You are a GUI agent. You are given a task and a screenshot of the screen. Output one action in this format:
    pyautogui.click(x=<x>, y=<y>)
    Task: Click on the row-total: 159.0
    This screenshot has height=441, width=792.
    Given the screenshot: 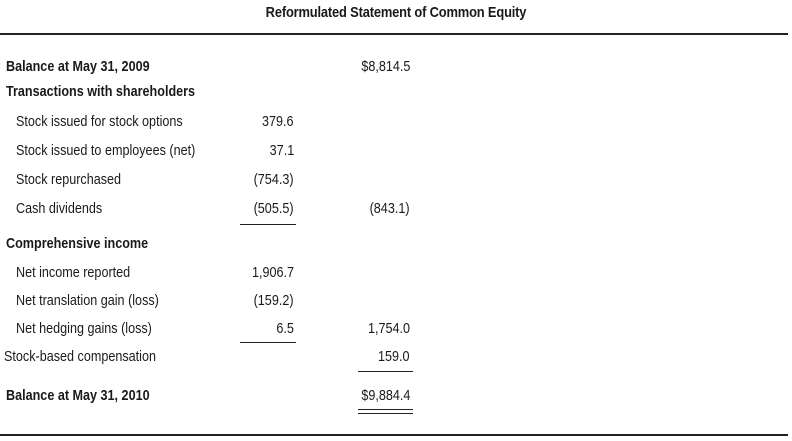 What is the action you would take?
    pyautogui.click(x=394, y=356)
    